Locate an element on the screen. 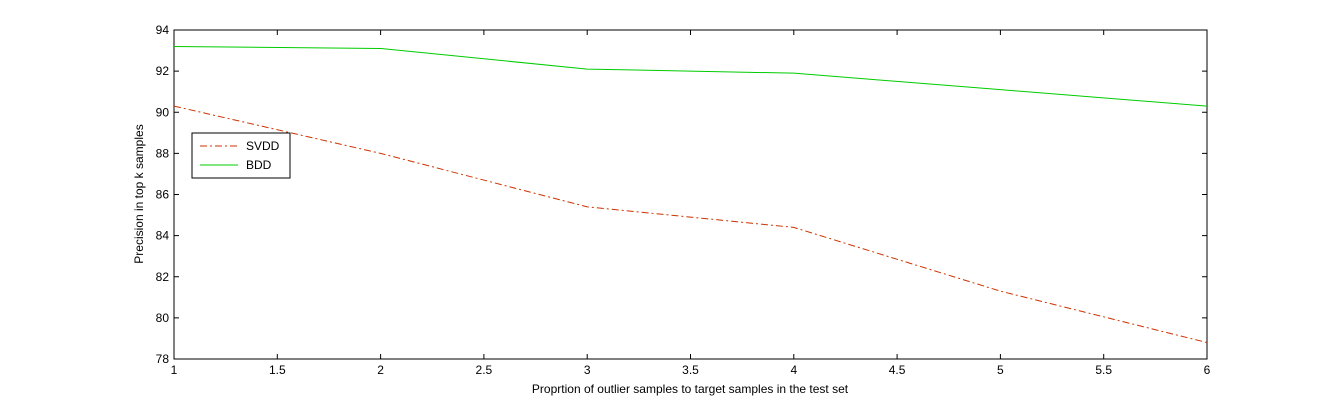 The width and height of the screenshot is (1333, 404). legend-box is located at coordinates (241, 155).